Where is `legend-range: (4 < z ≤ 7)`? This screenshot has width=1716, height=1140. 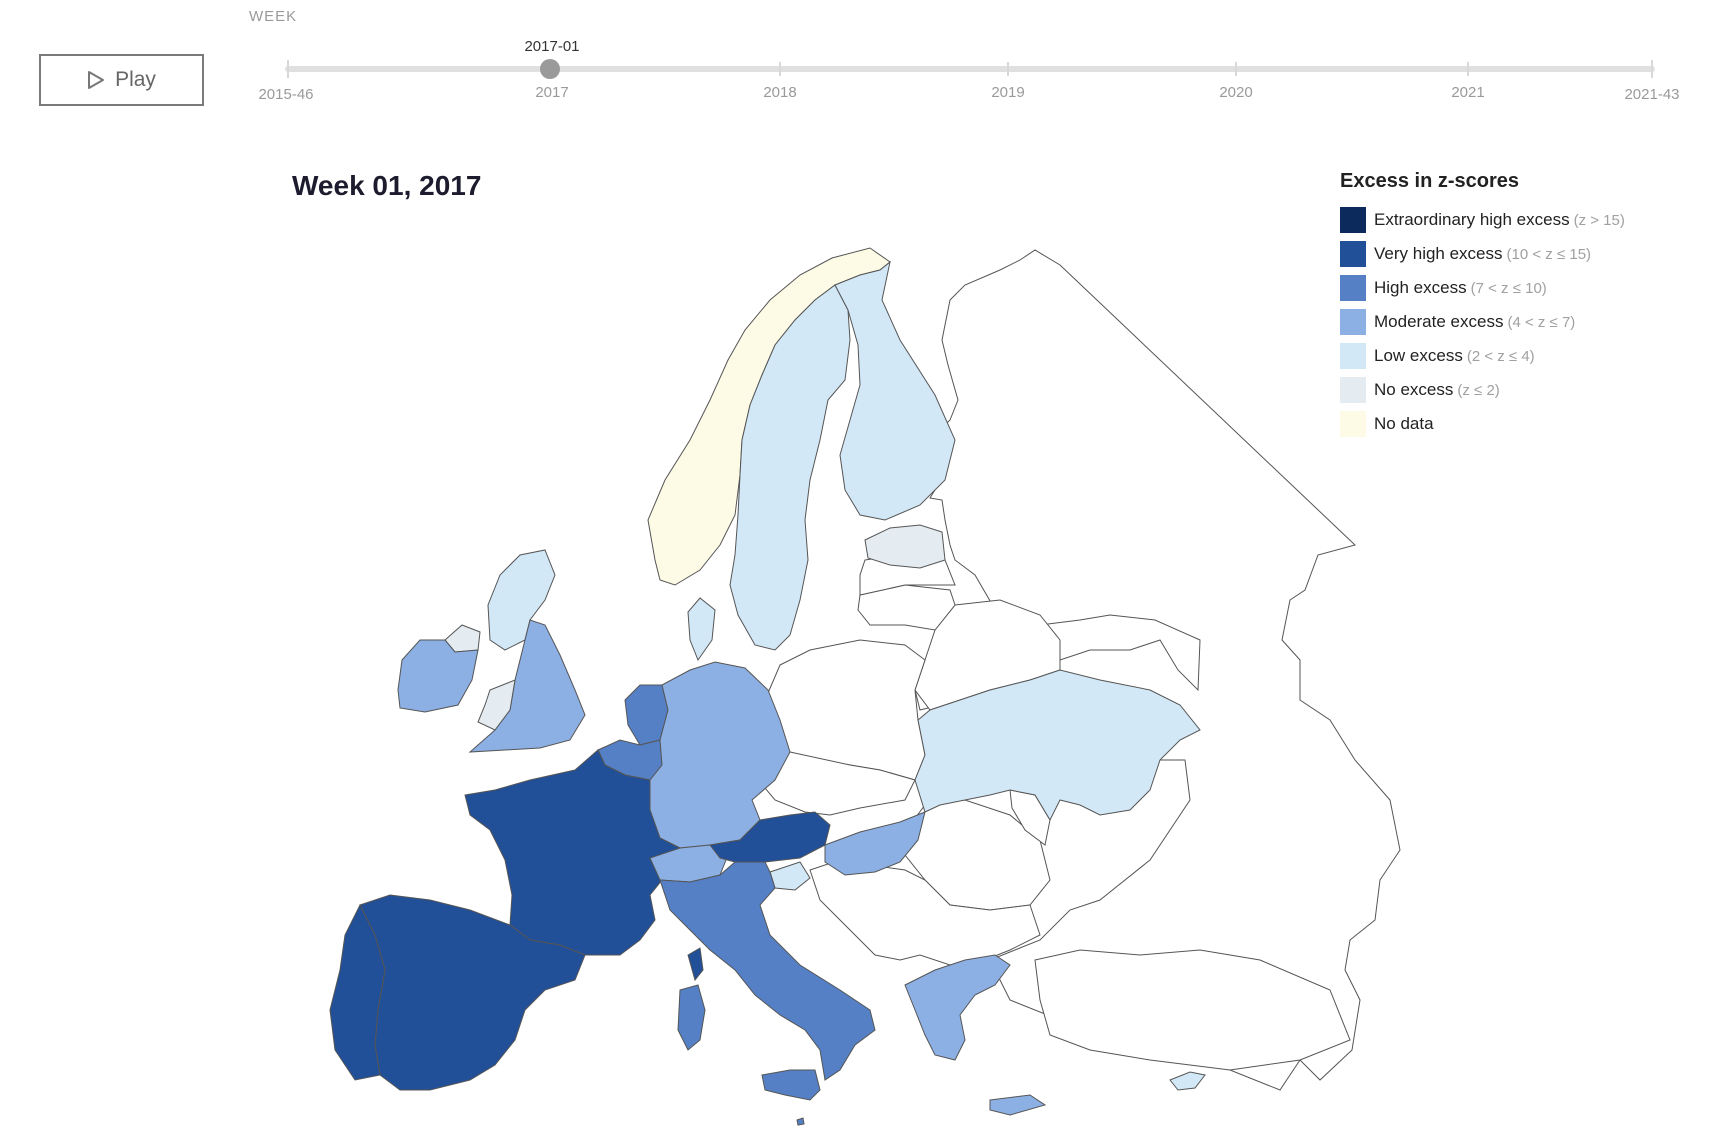
legend-range: (4 < z ≤ 7) is located at coordinates (1541, 322).